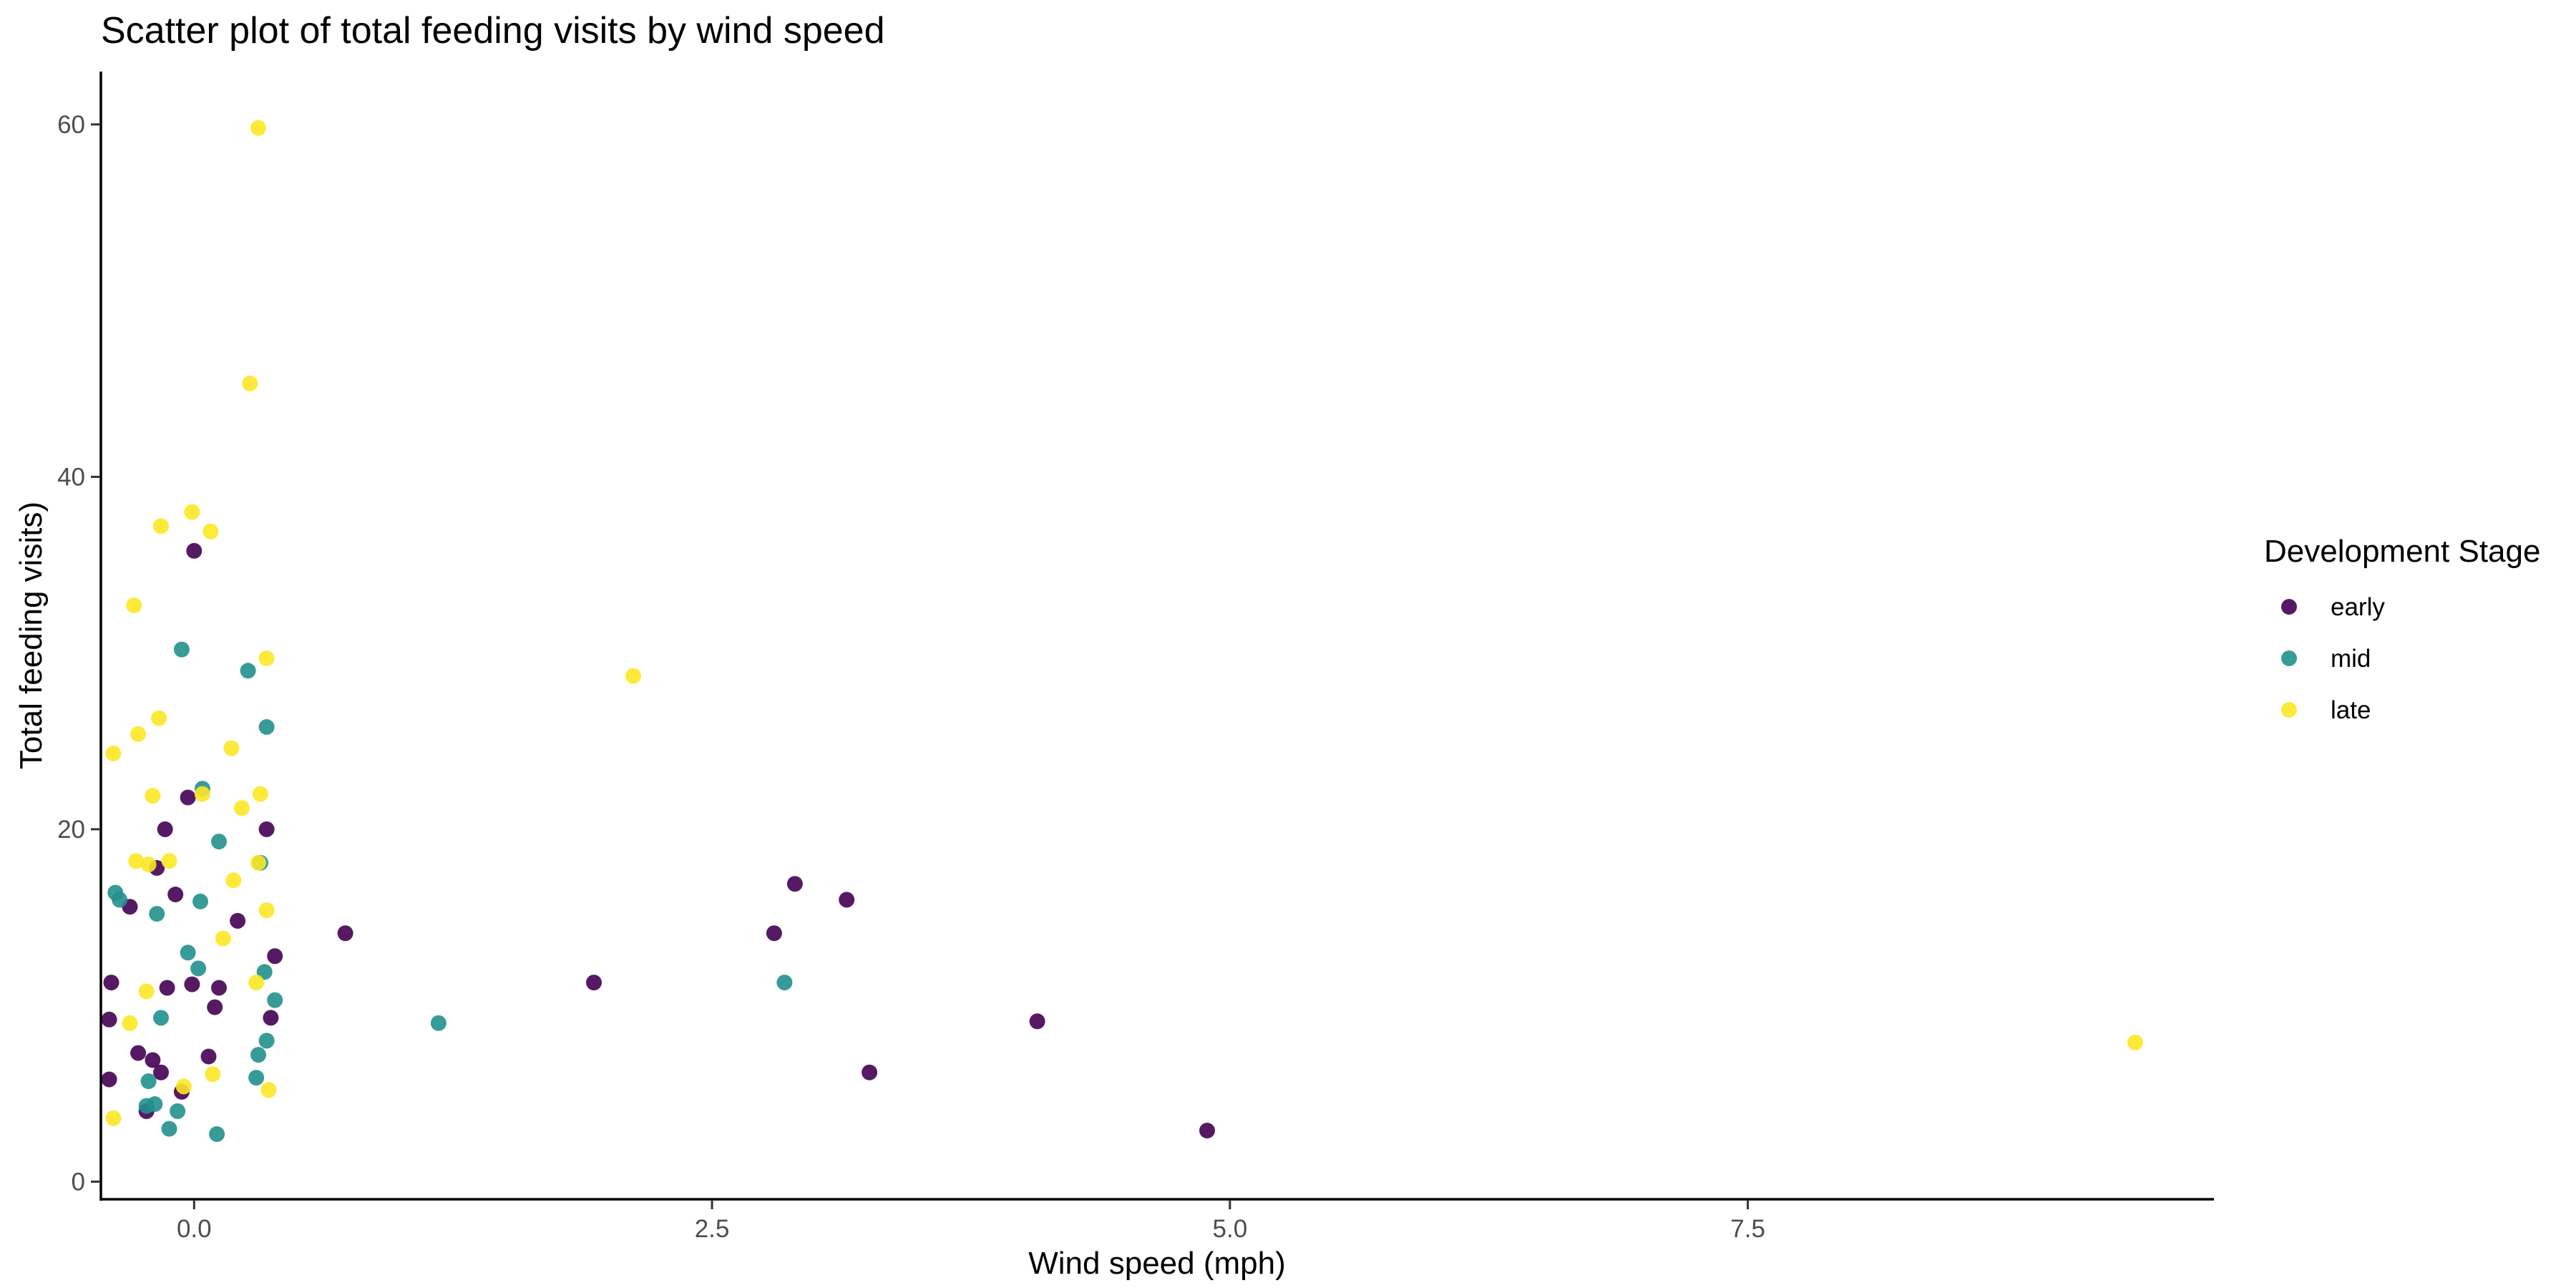 This screenshot has width=2576, height=1288. I want to click on legend-label-mid: mid, so click(2351, 659).